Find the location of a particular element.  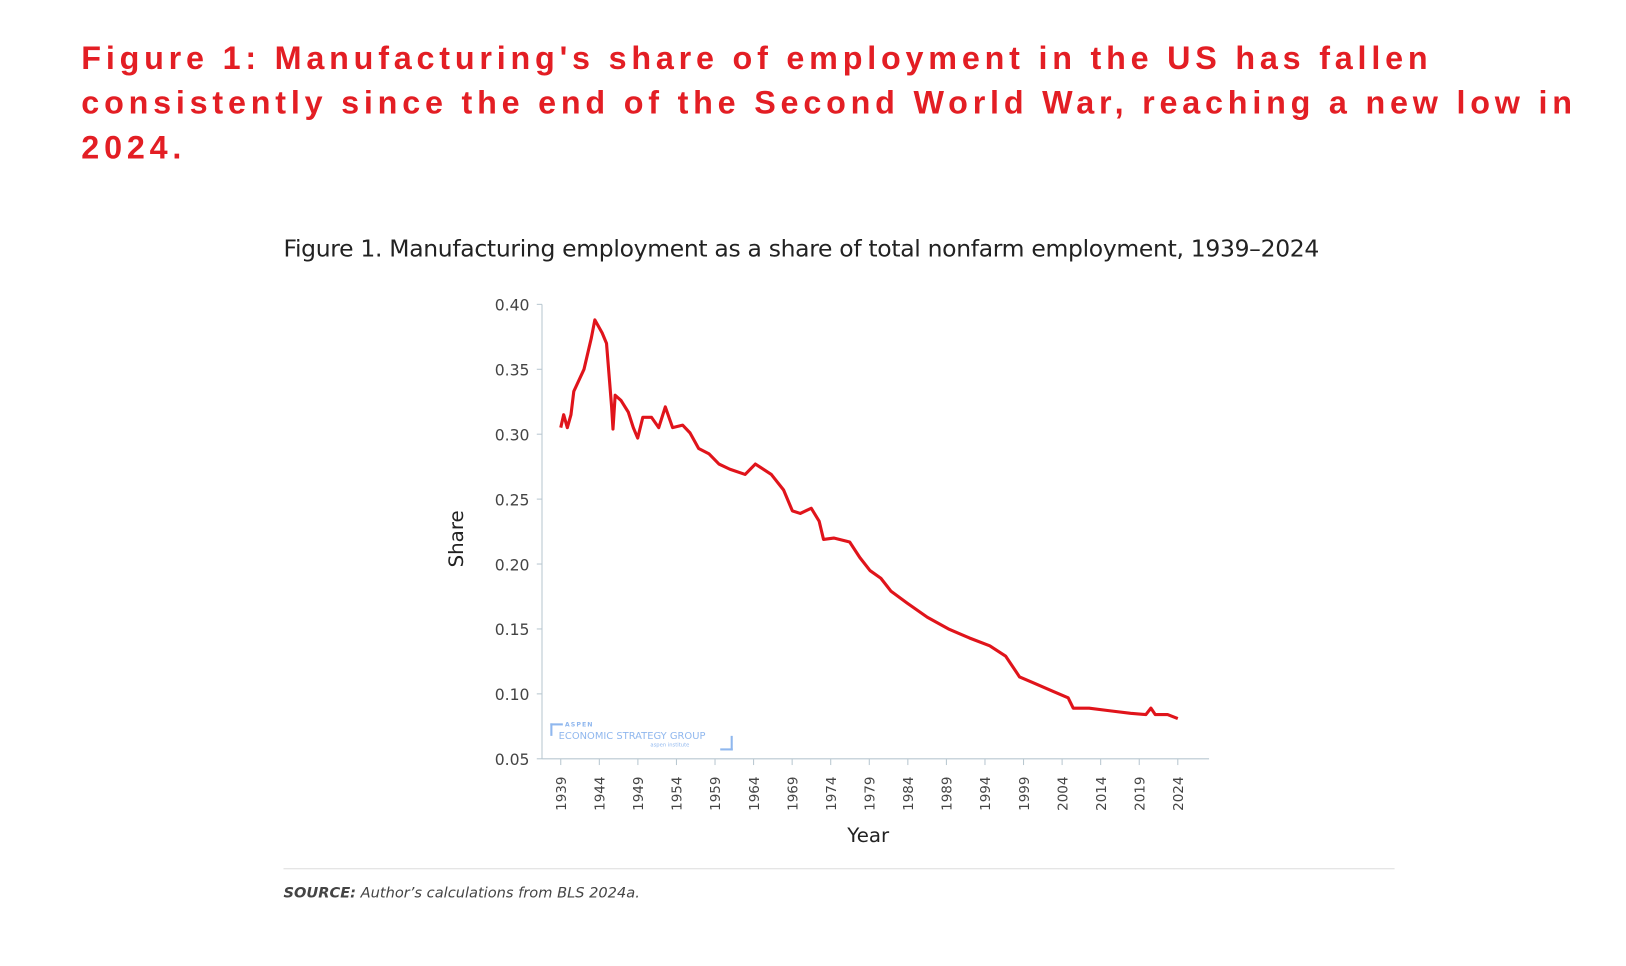

x-tick-label: 2019 is located at coordinates (1140, 793).